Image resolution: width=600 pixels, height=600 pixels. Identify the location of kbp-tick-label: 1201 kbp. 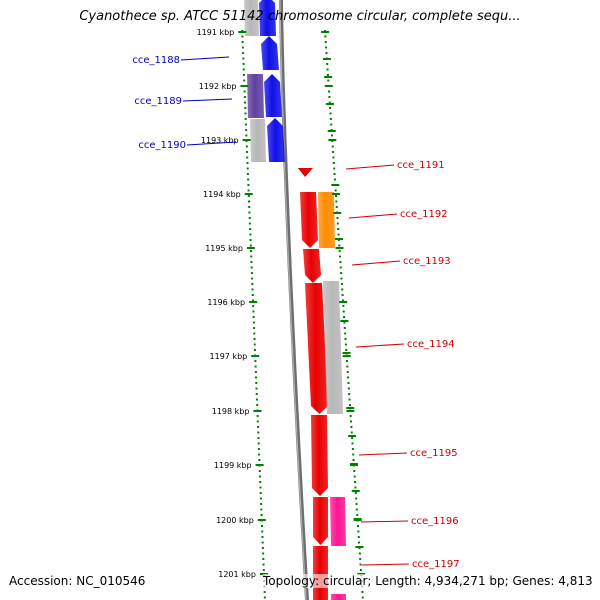
(237, 574).